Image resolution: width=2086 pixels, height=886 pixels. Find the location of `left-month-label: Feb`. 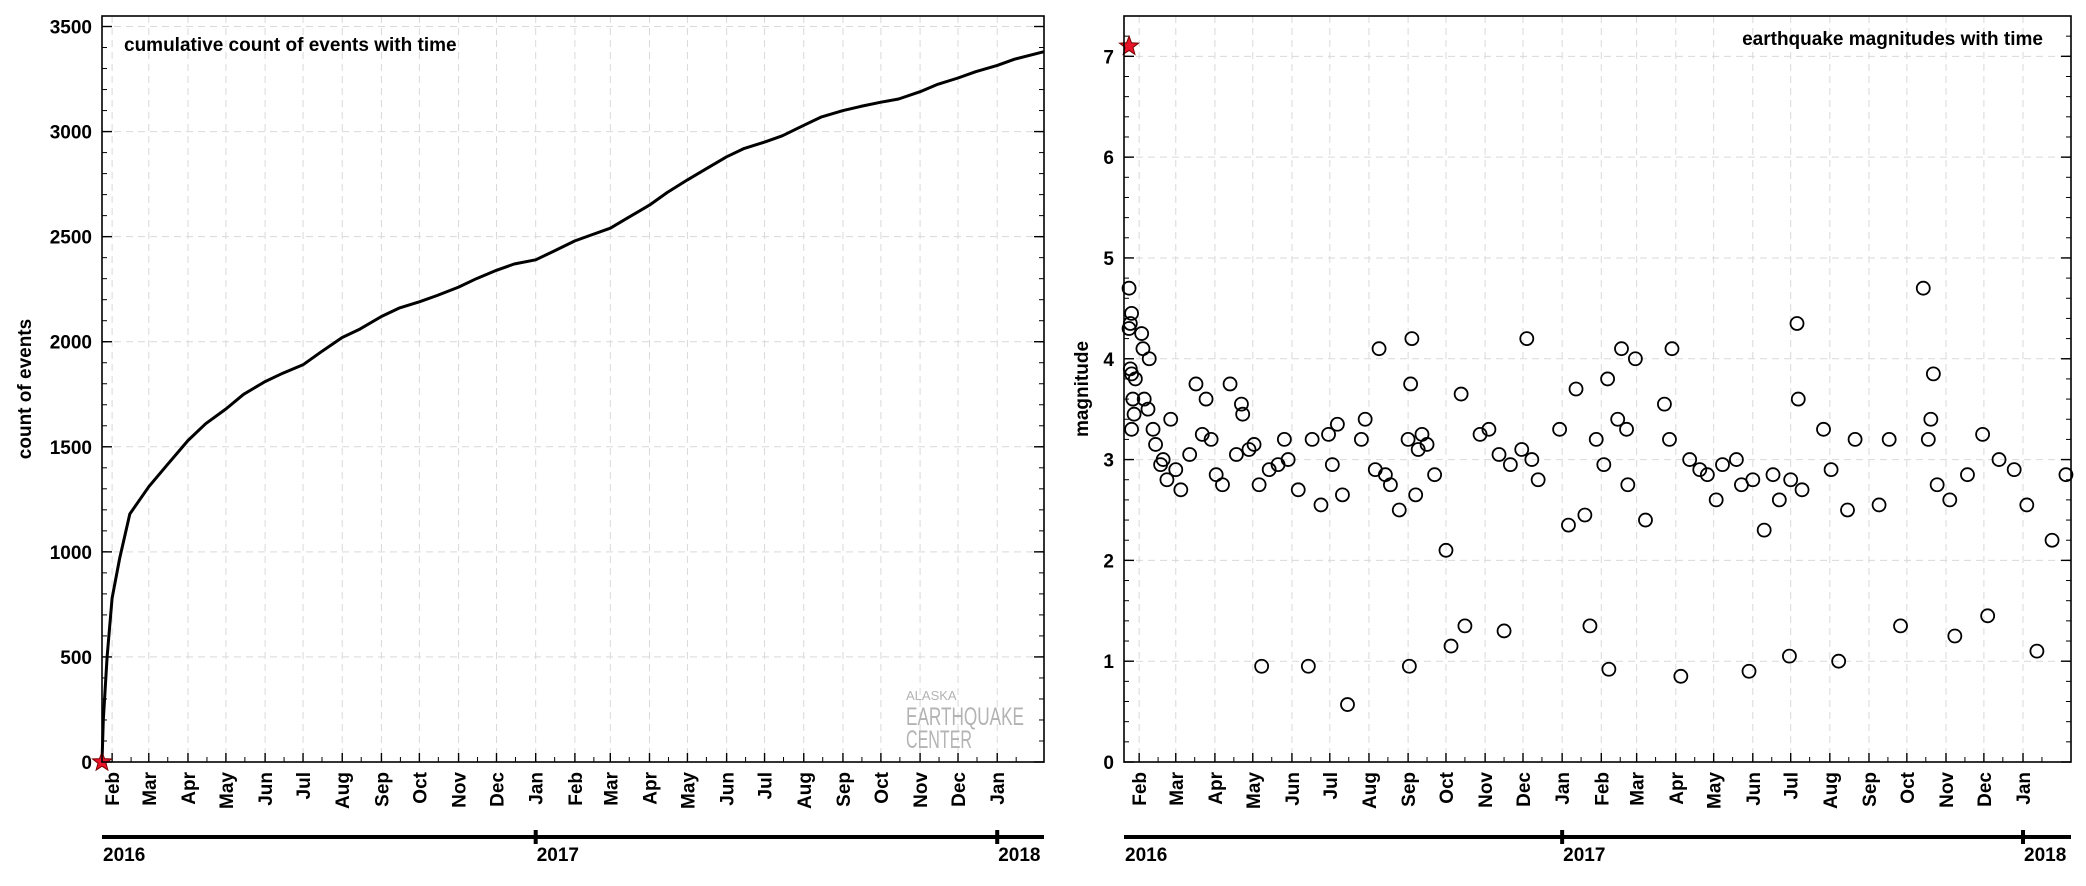

left-month-label: Feb is located at coordinates (113, 789).